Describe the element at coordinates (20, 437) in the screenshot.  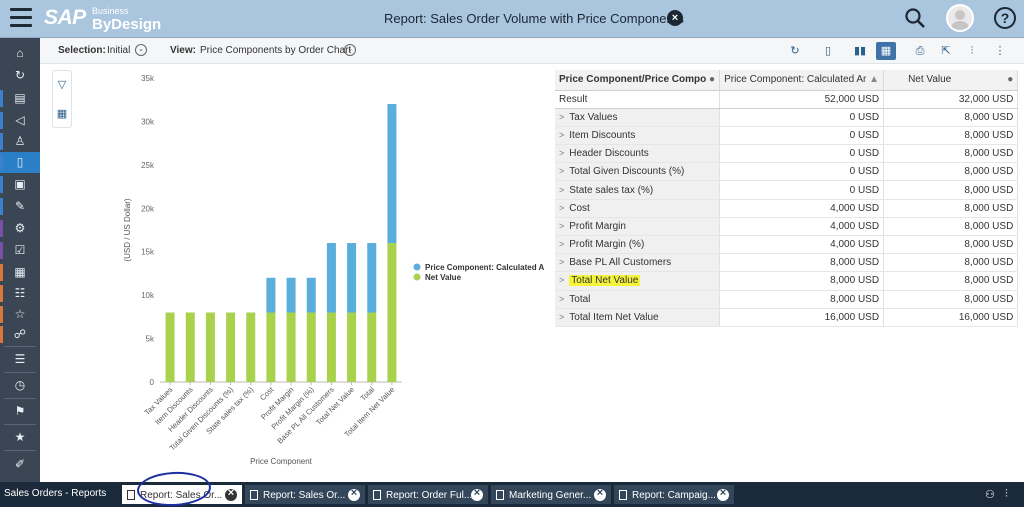
I see `favorite-list-icon: ★` at that location.